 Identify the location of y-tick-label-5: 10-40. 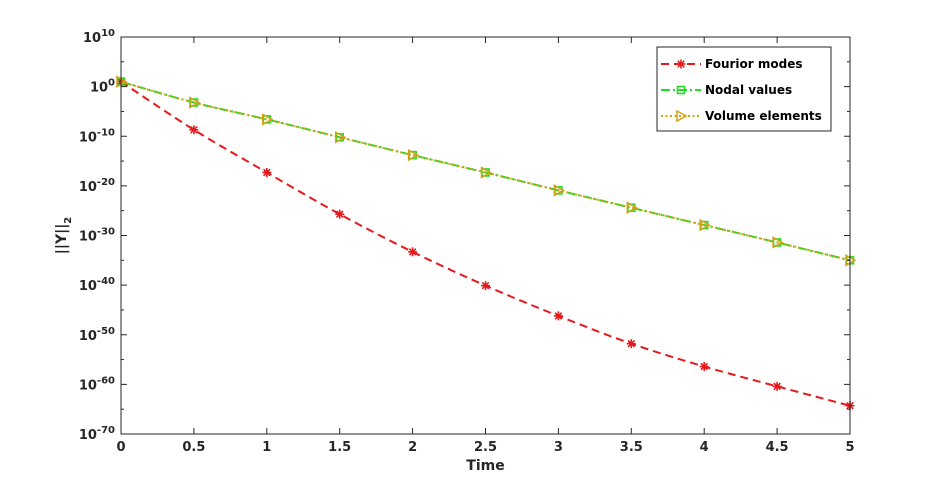
(97, 285).